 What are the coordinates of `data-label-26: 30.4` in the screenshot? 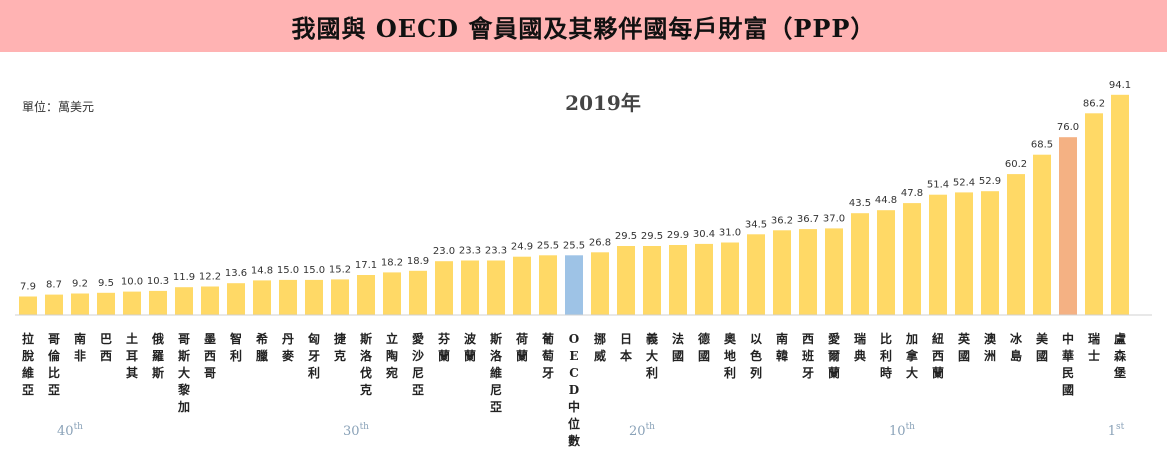 It's located at (704, 234).